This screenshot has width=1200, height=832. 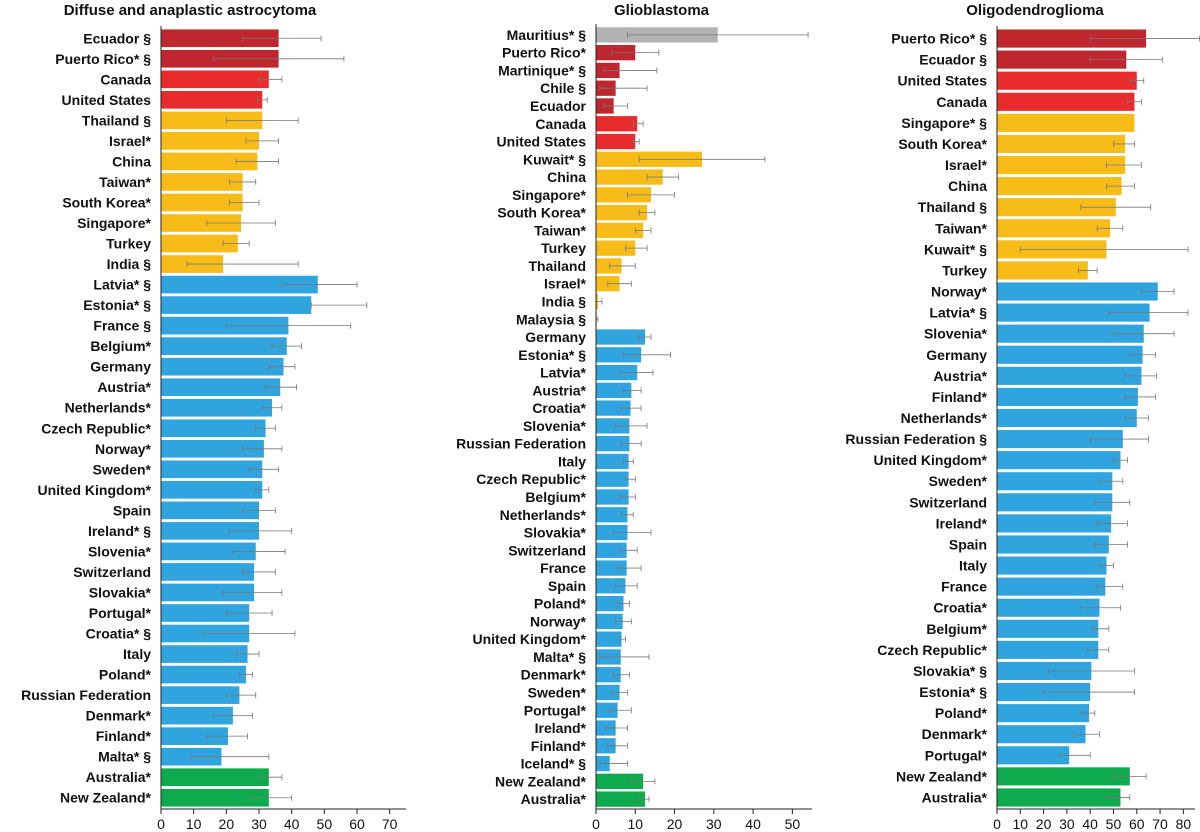 What do you see at coordinates (124, 736) in the screenshot?
I see `astrocytoma-category-label: Finland*` at bounding box center [124, 736].